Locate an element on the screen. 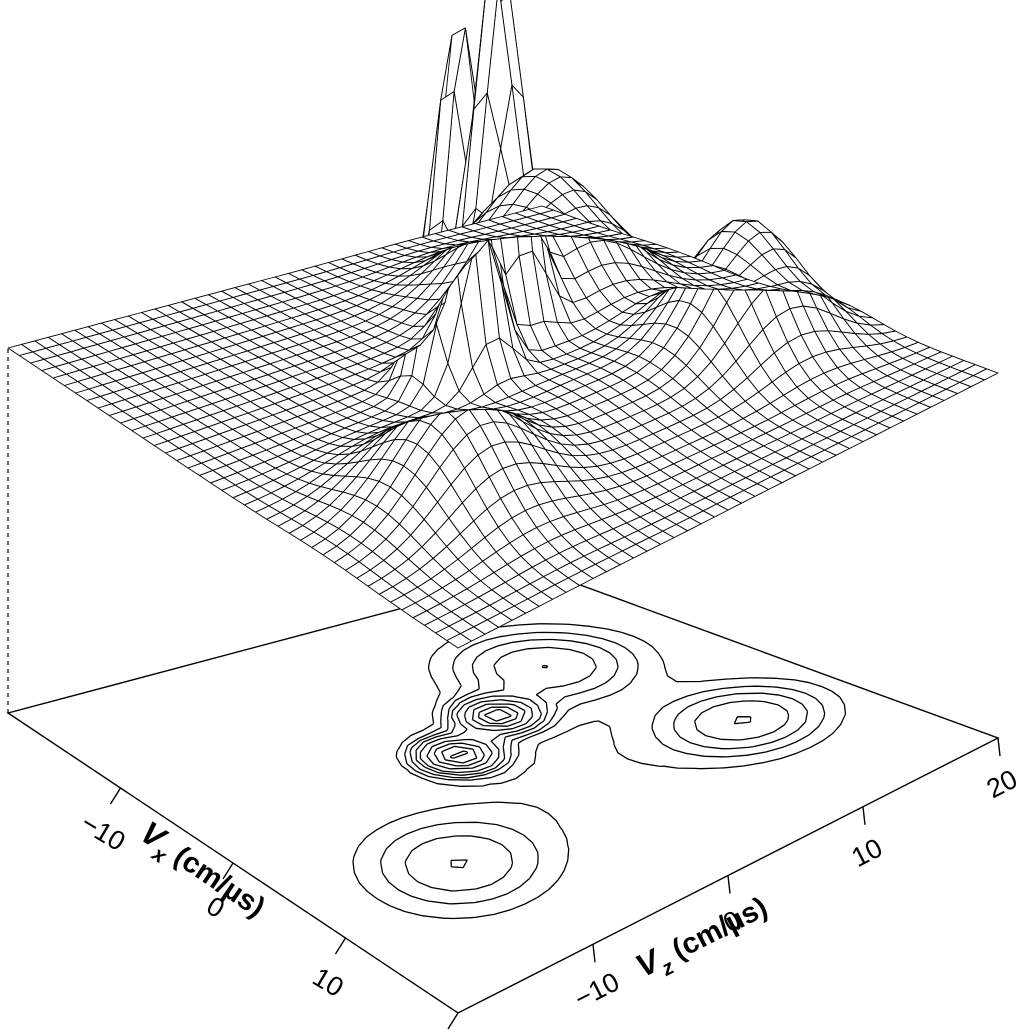 The width and height of the screenshot is (1024, 1032). vz-axis-title-units: (cm/µs) is located at coordinates (720, 928).